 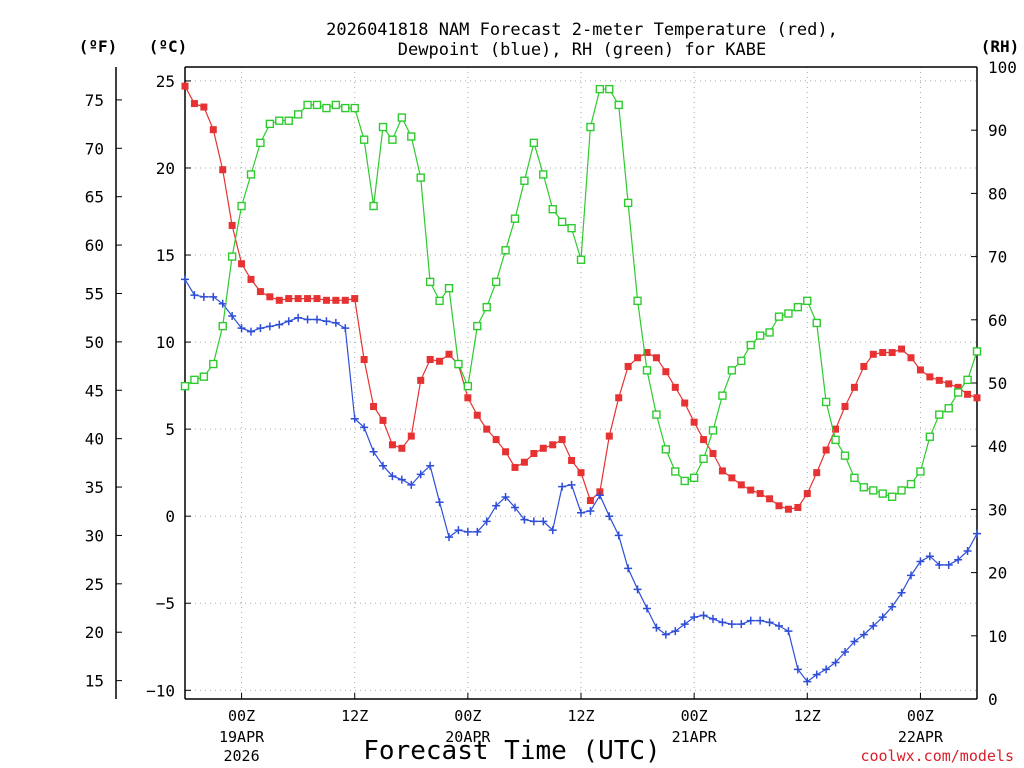 I want to click on celsius-axis: −10 −5 0 5 10 15 20 25, so click(x=168, y=386).